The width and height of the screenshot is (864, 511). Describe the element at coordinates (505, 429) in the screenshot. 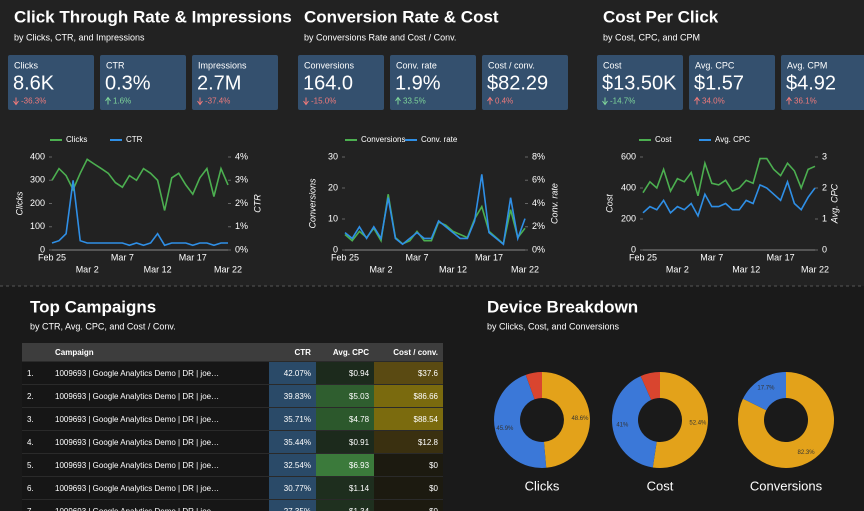

I see `slice-label: 45.9%` at that location.